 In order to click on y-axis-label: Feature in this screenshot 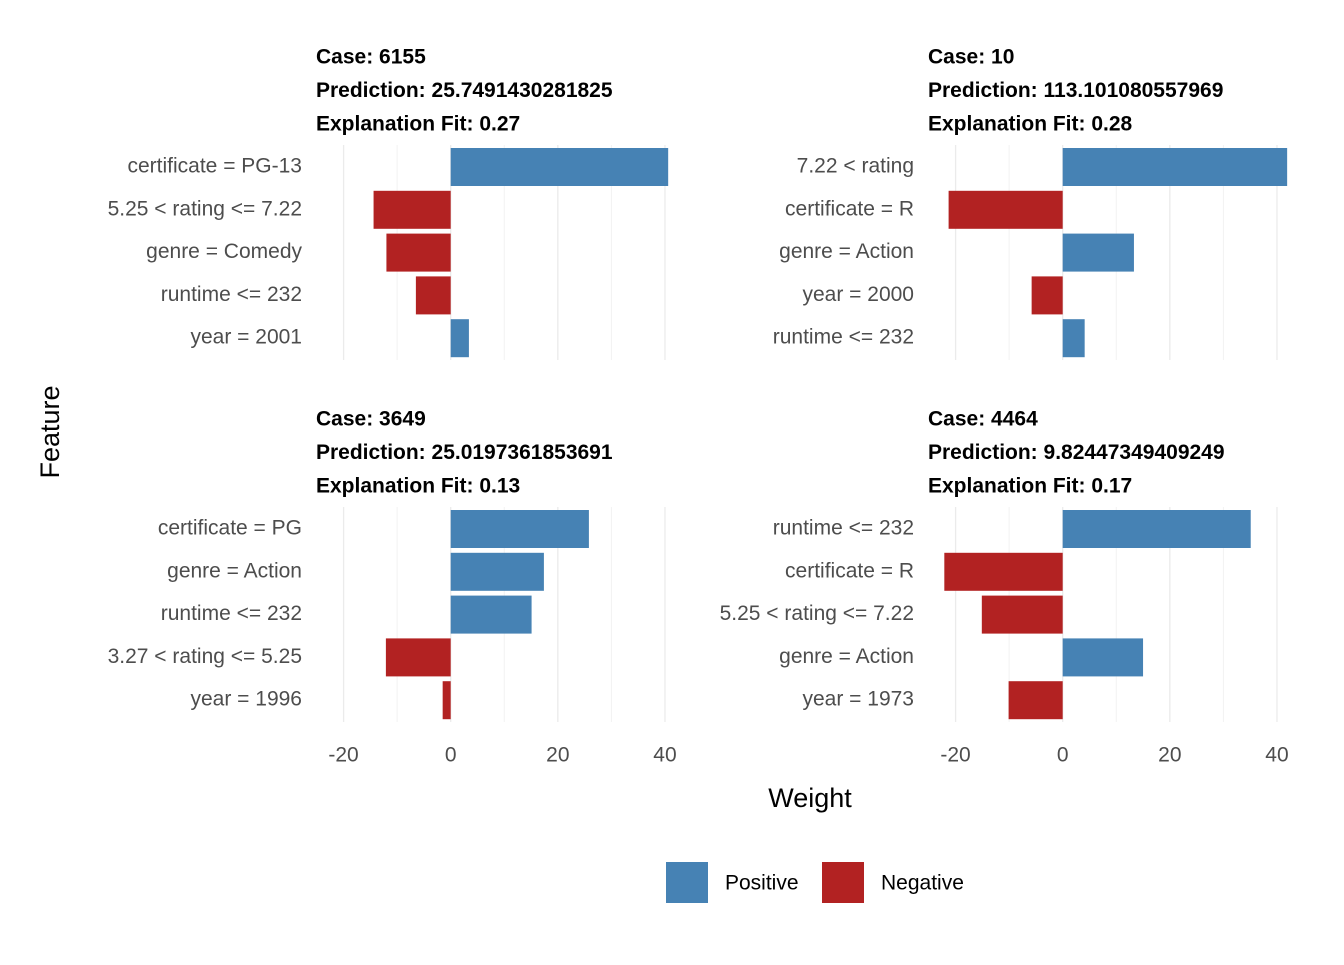, I will do `click(50, 431)`.